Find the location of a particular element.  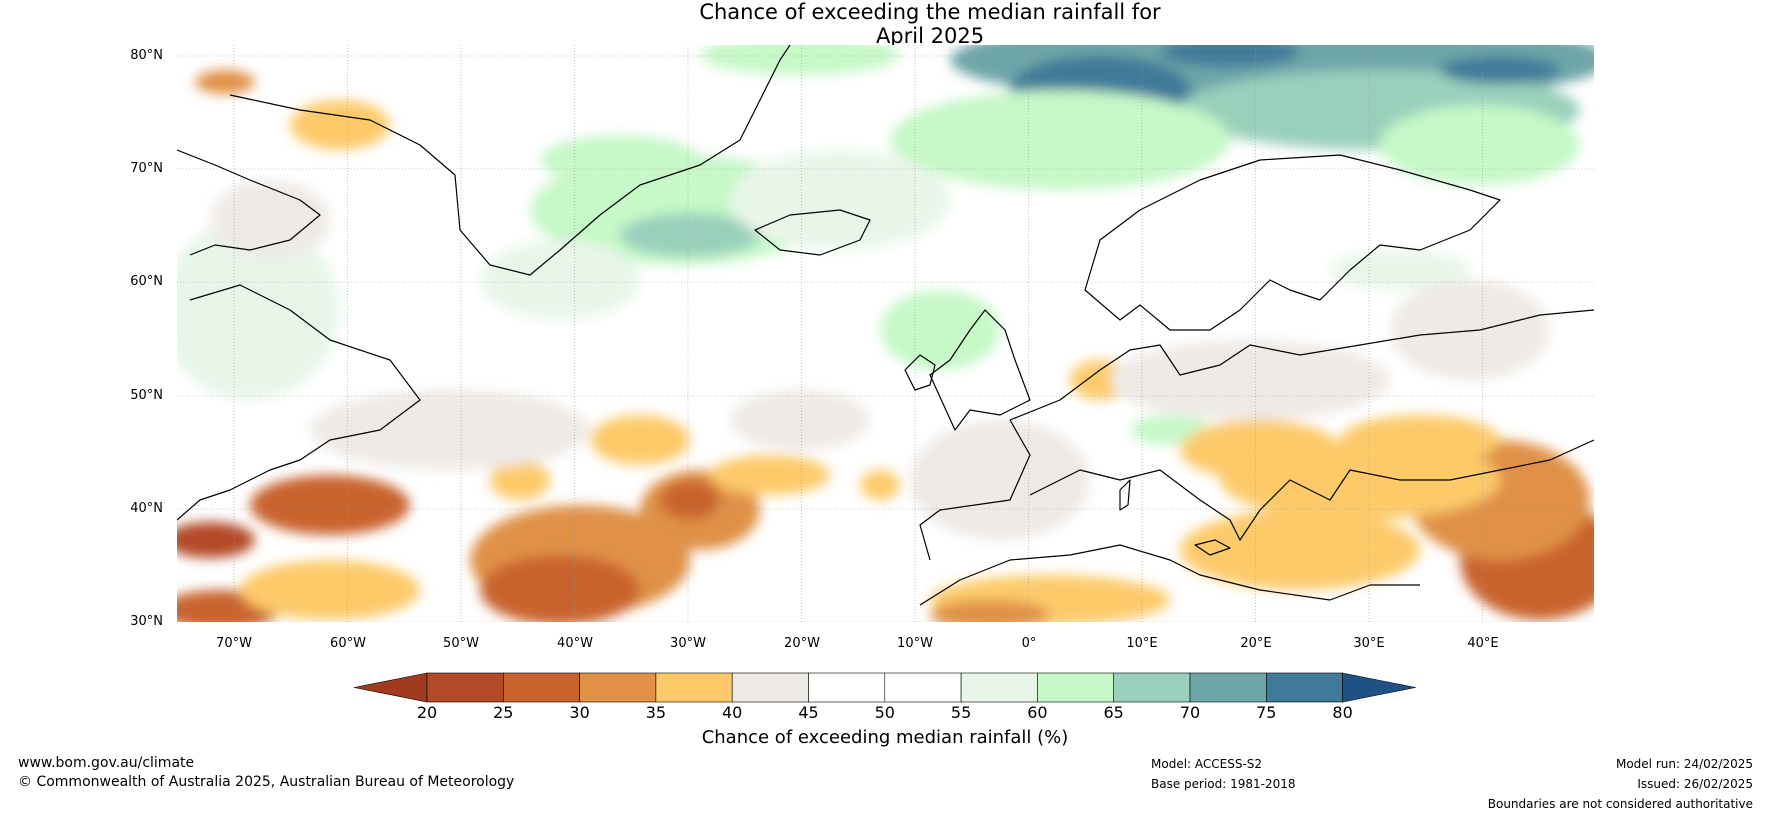

colorbar-tick-label: 25 is located at coordinates (503, 712).